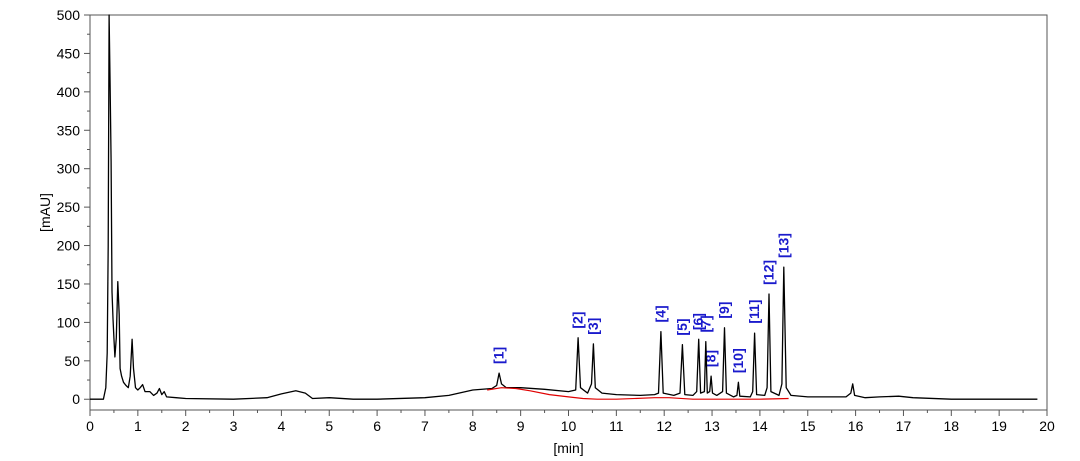 This screenshot has width=1080, height=461. Describe the element at coordinates (593, 326) in the screenshot. I see `peak-label: [3]` at that location.